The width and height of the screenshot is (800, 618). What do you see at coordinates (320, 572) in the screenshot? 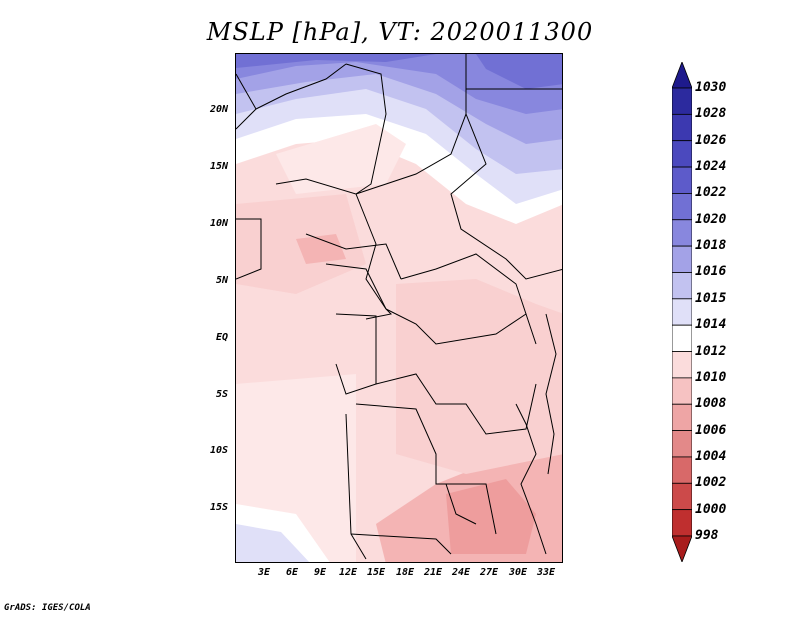
I see `lon-label-9e: 9E` at bounding box center [320, 572].